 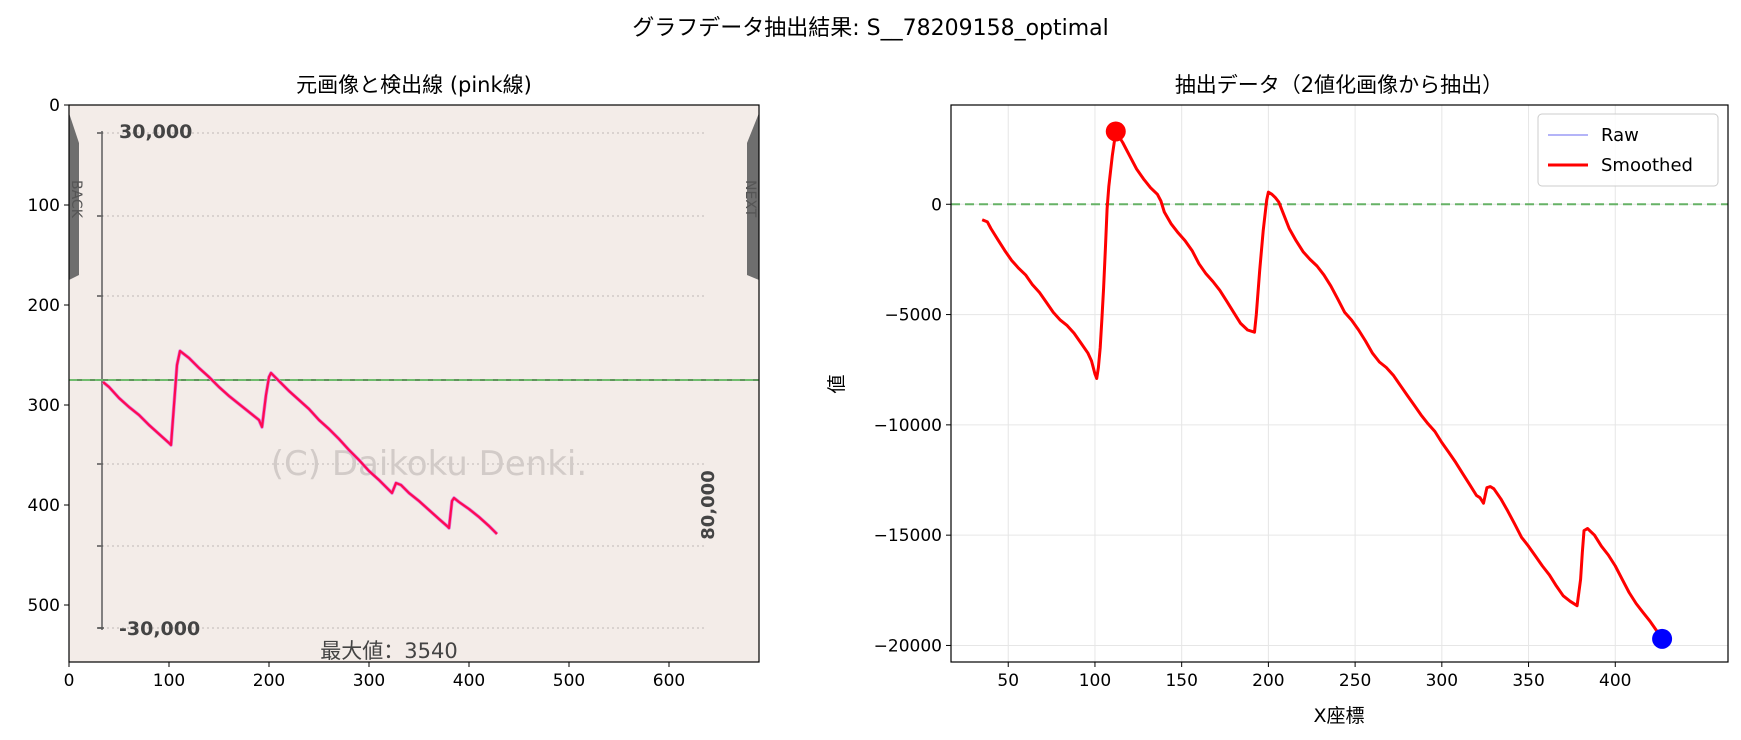 I want to click on x-tick-label: 600, so click(x=669, y=681).